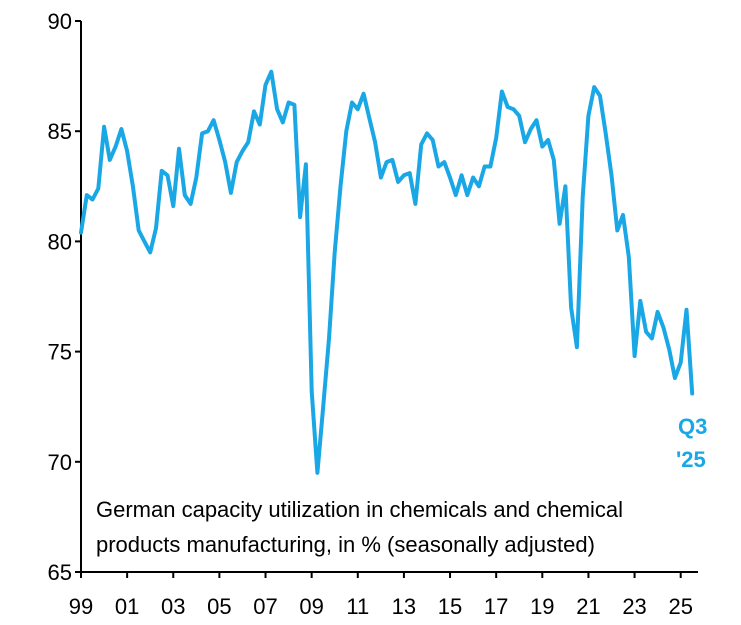  Describe the element at coordinates (680, 606) in the screenshot. I see `x-tick-label: 25` at that location.